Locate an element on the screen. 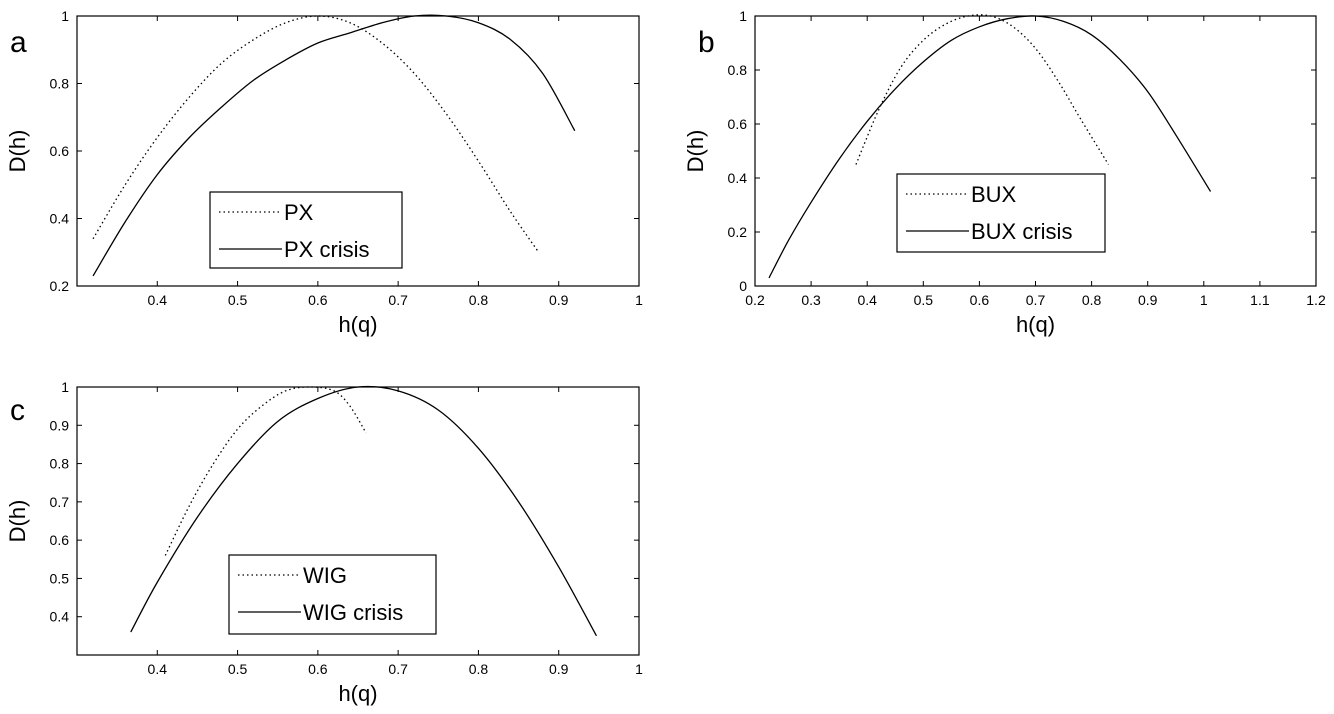 This screenshot has width=1334, height=714. y-tick-label: 0.9 is located at coordinates (60, 425).